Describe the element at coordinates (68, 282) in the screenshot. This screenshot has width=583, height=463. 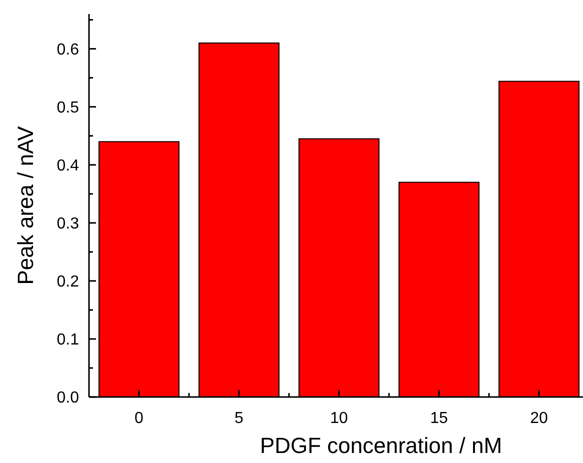
I see `y-tick-label: 0.2` at that location.